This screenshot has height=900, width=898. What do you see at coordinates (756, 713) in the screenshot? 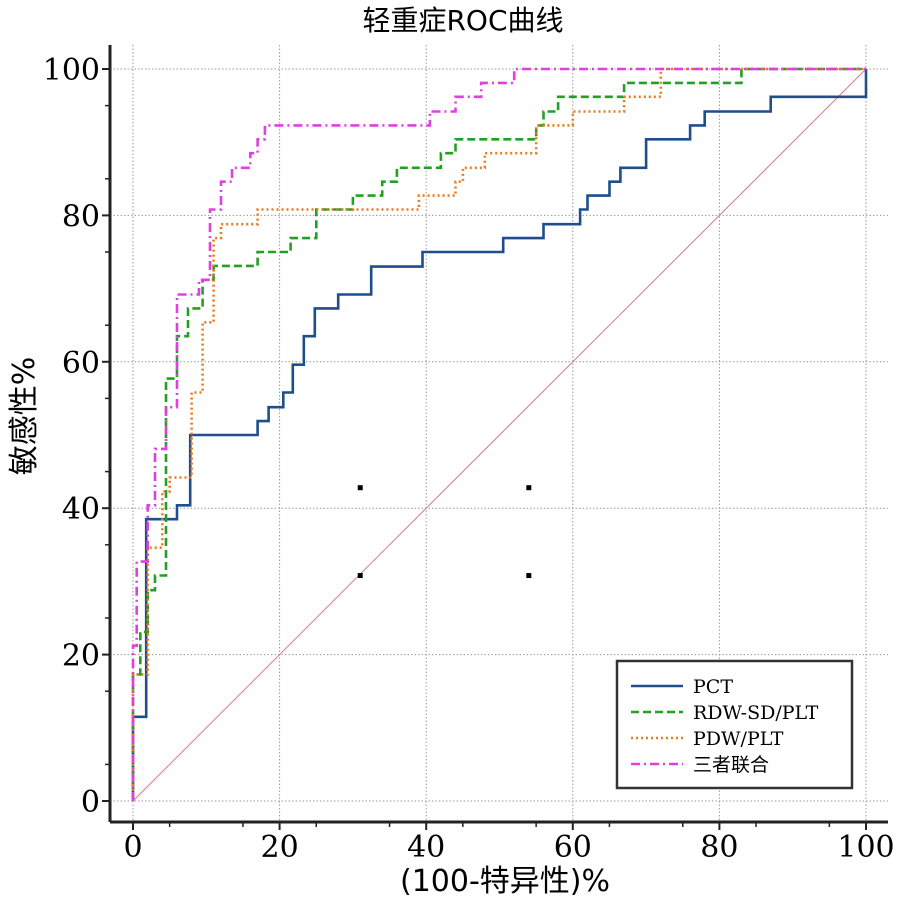
I see `legend-label: RDW-SD/PLT` at bounding box center [756, 713].